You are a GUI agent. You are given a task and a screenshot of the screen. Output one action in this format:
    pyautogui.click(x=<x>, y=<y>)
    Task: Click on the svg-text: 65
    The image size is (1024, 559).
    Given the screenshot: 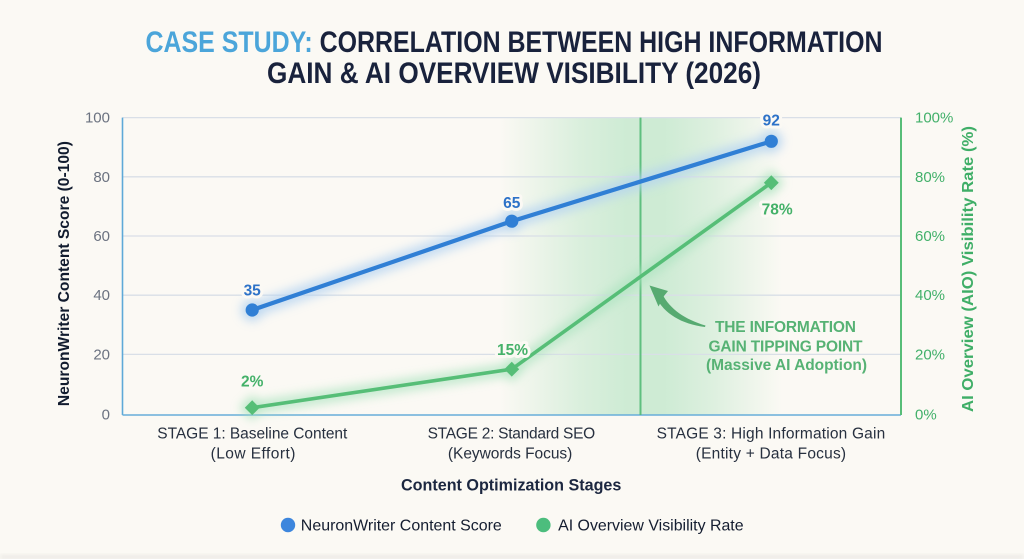 What is the action you would take?
    pyautogui.click(x=512, y=203)
    